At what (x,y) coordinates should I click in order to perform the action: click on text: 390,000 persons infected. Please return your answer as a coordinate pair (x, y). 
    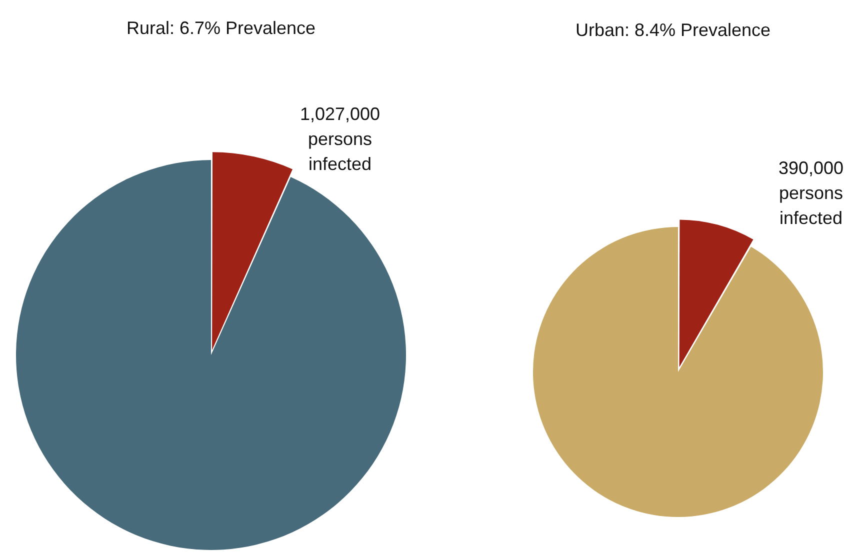
    Looking at the image, I should click on (811, 193).